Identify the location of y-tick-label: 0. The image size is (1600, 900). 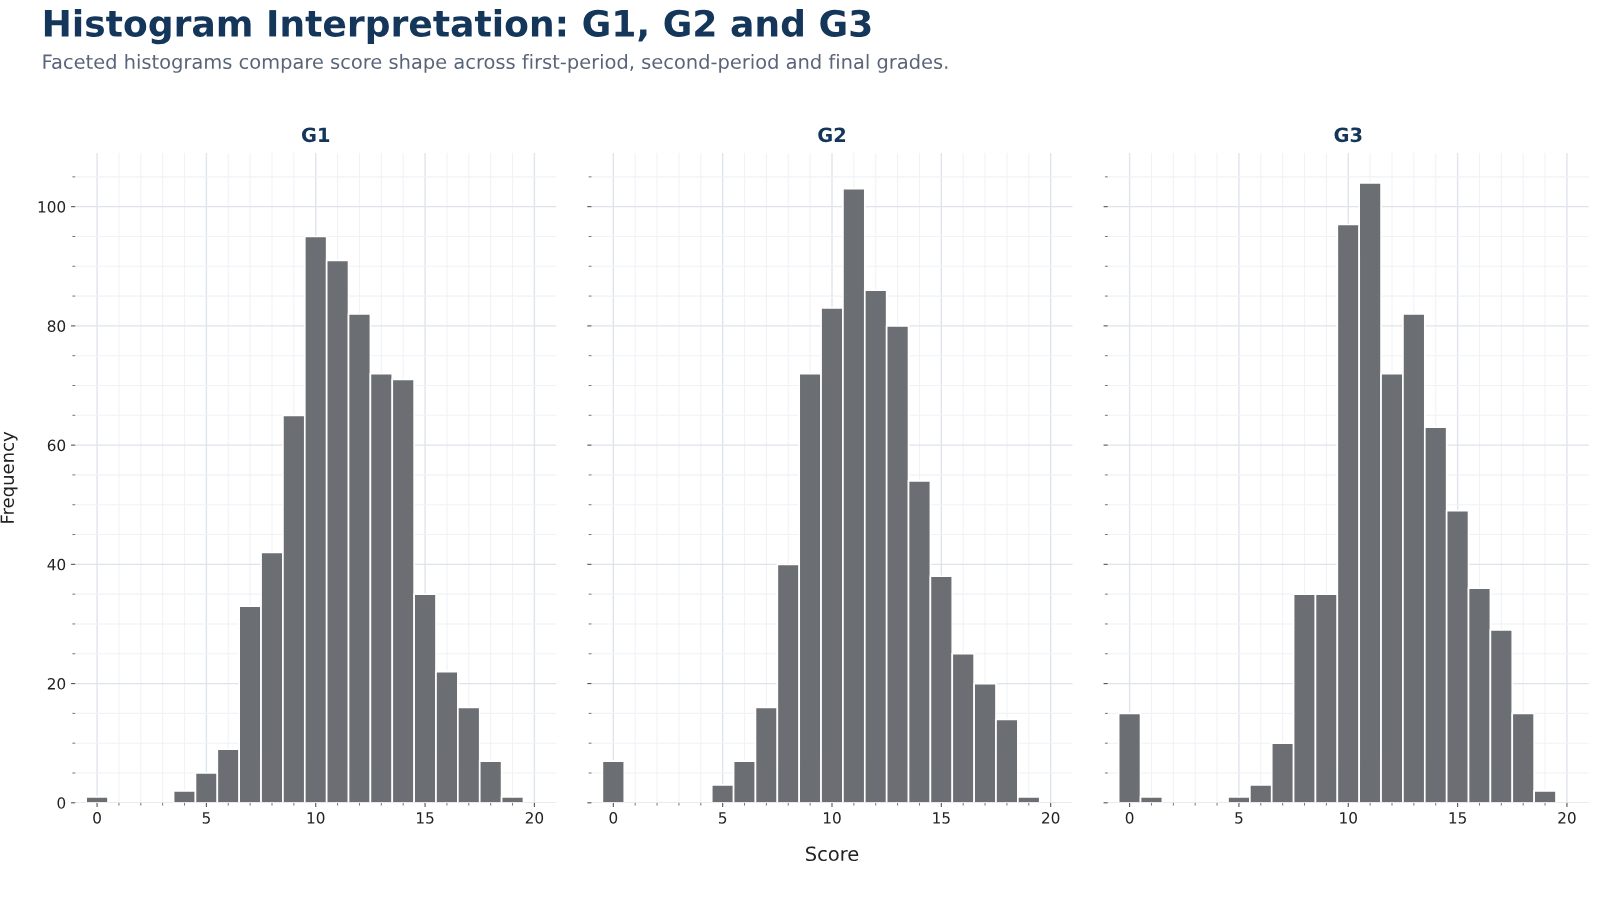
(61, 803).